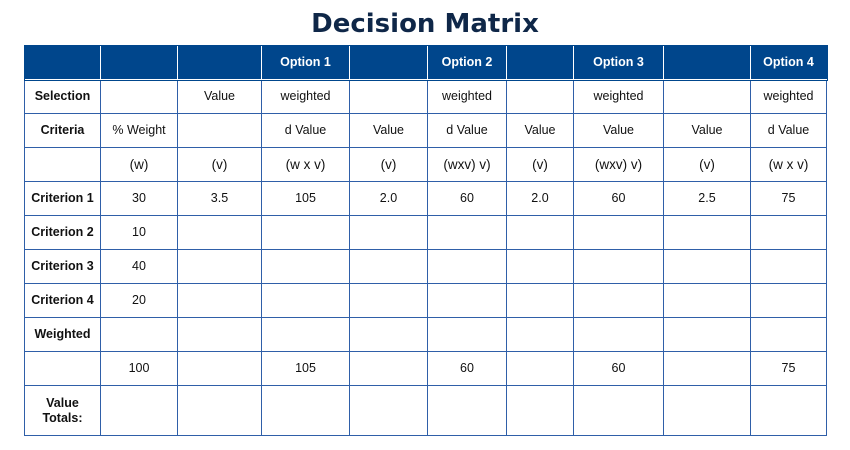 The height and width of the screenshot is (450, 850). I want to click on table-cell: (w), so click(139, 164).